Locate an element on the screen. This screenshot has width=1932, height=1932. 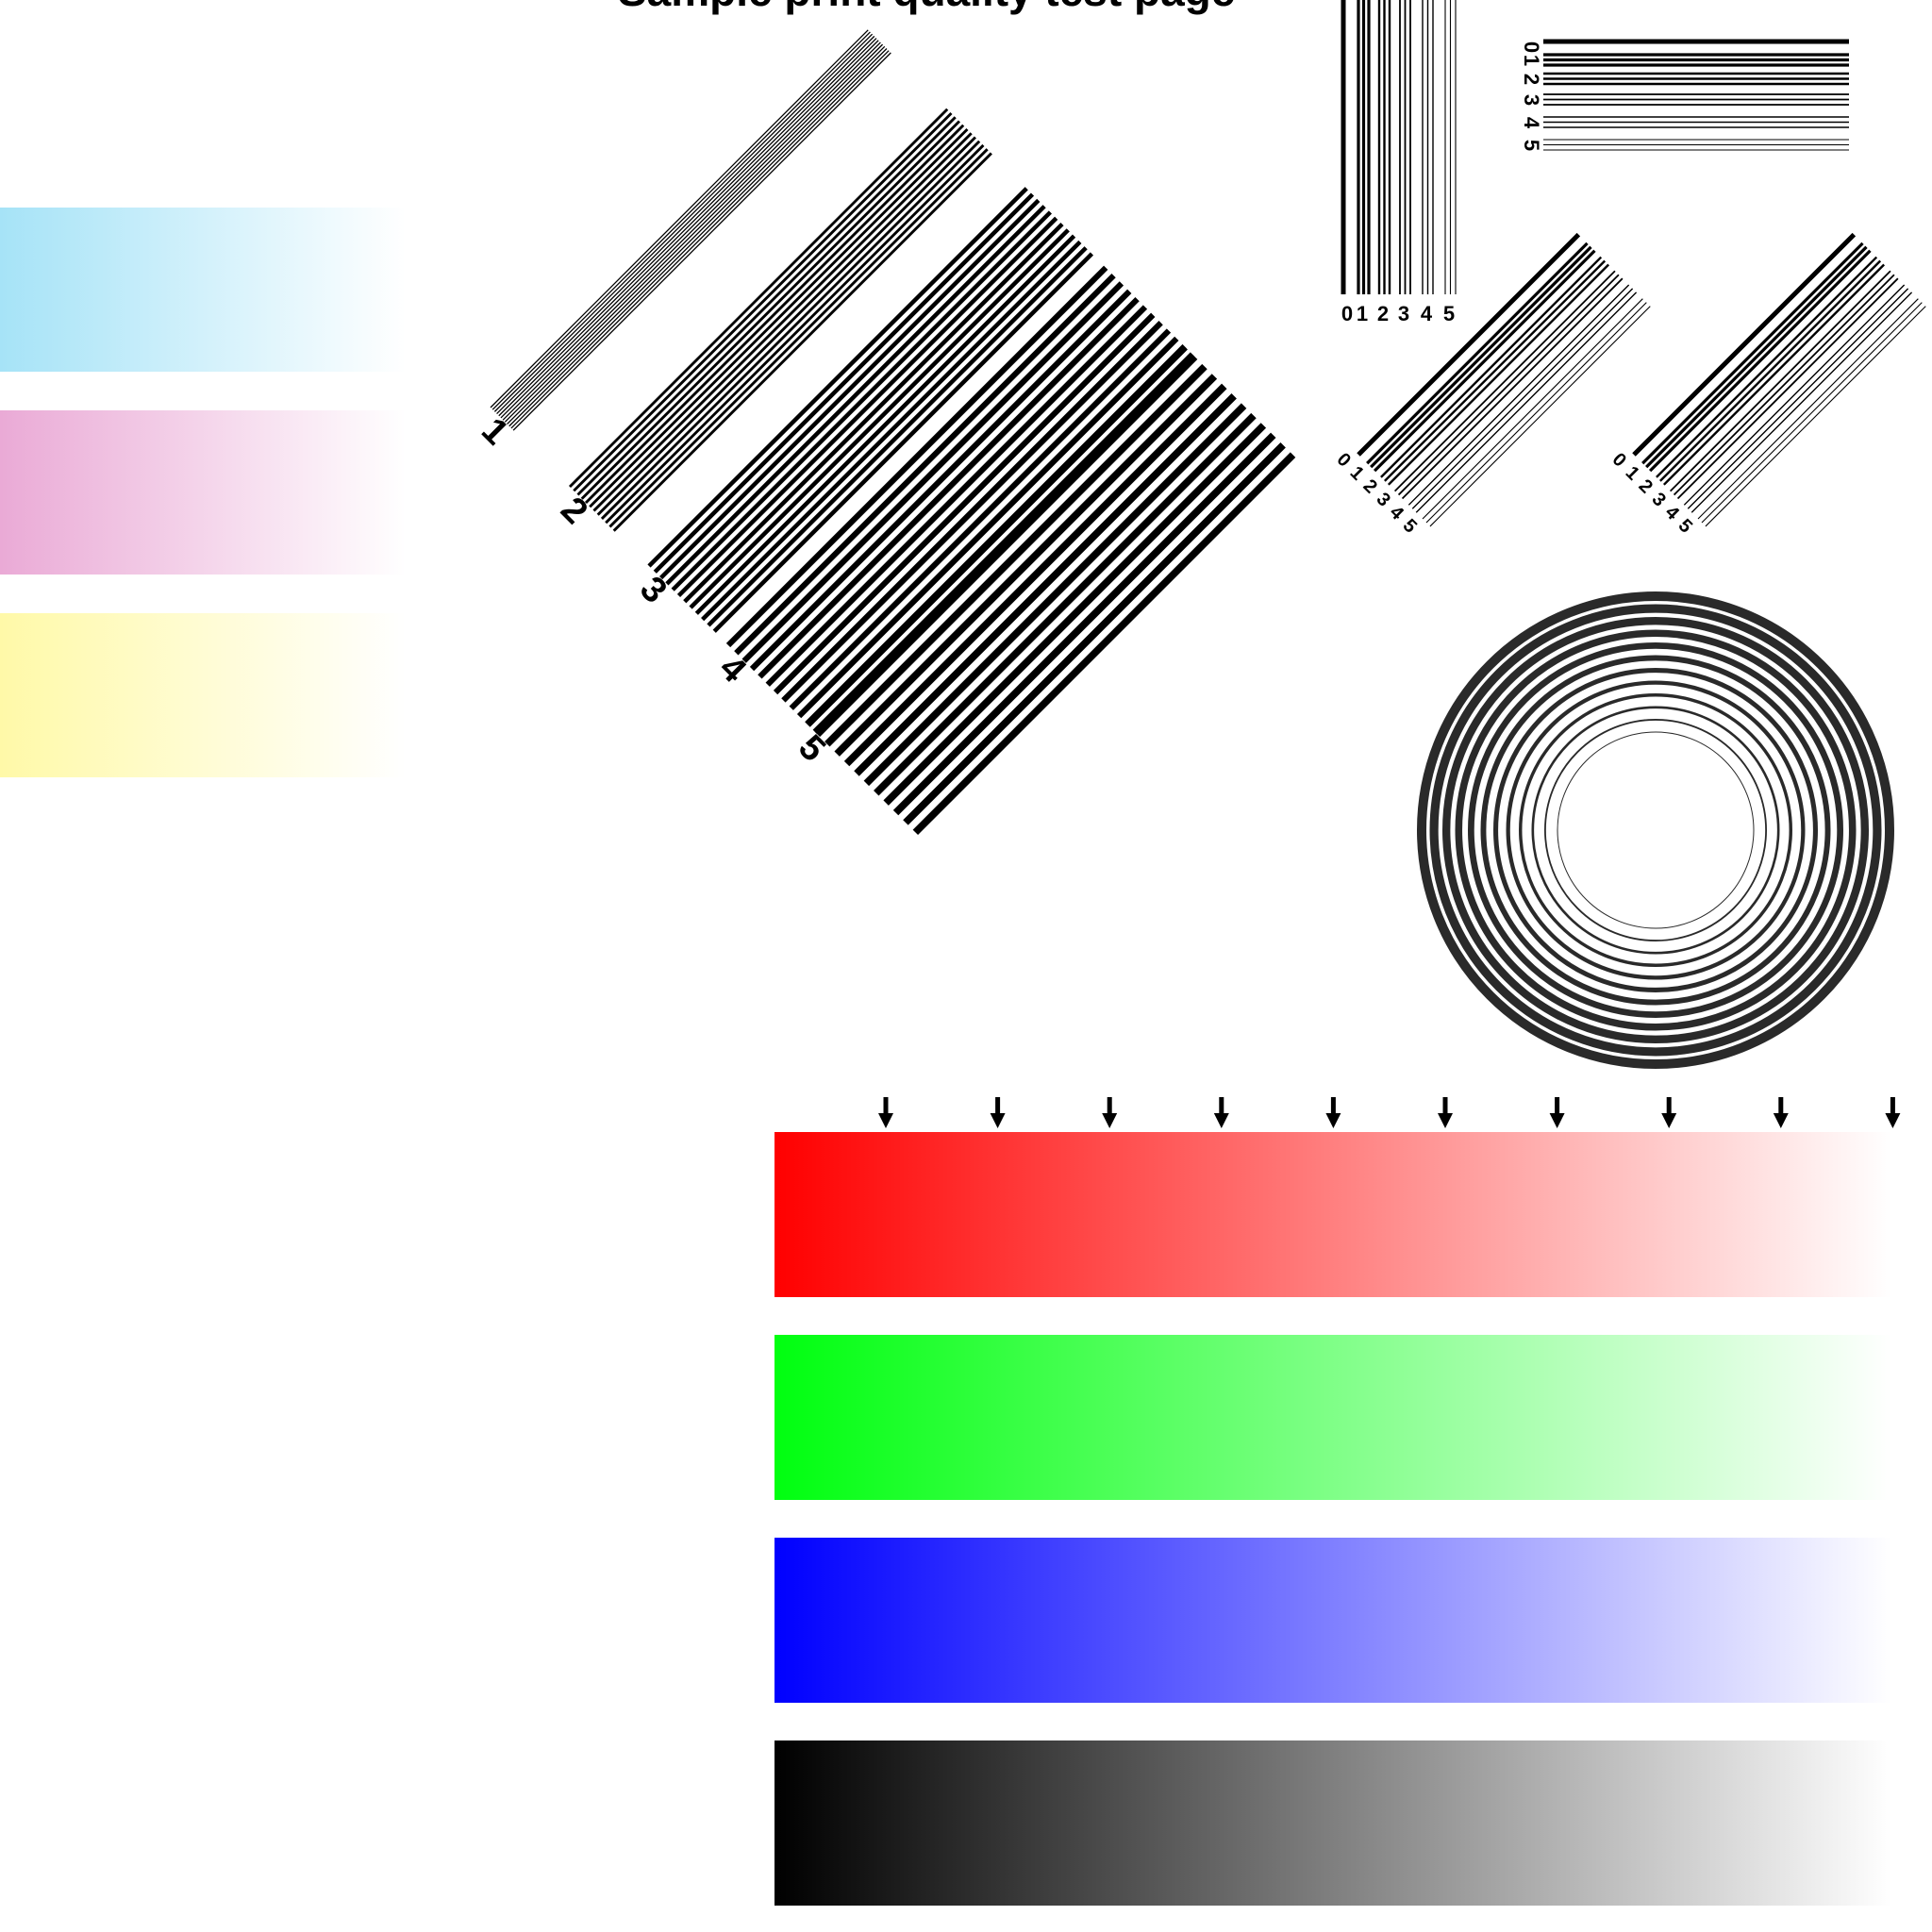
diagonal-group-label: 5 is located at coordinates (812, 748).